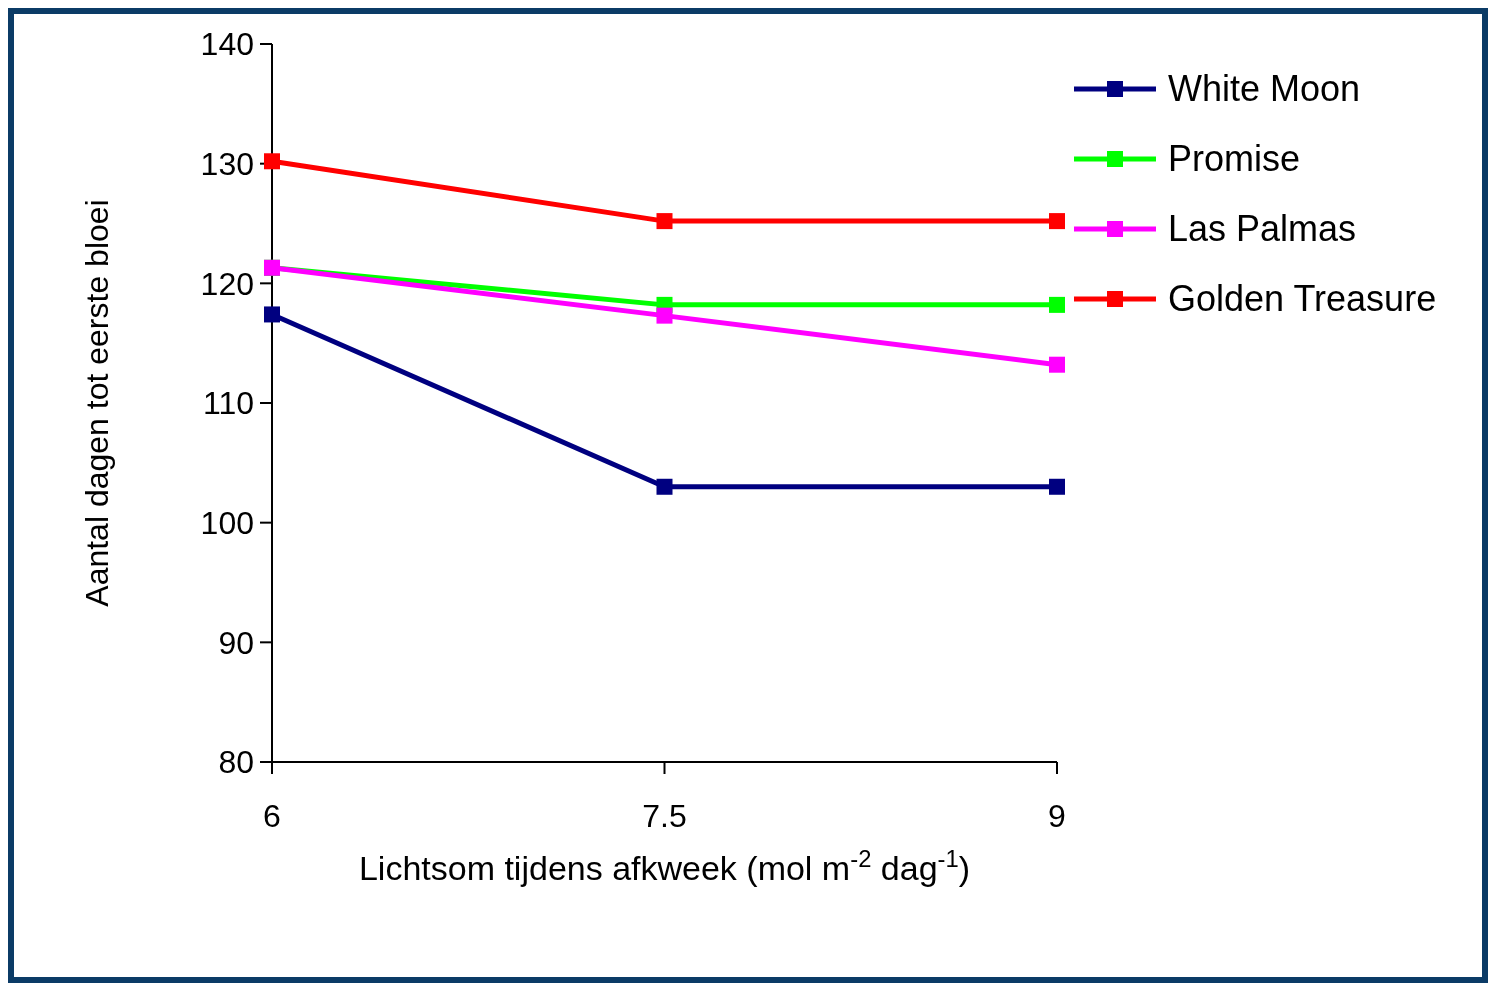 The height and width of the screenshot is (997, 1497). I want to click on y-axis-title: Aantal dagen tot eerste bloei, so click(97, 403).